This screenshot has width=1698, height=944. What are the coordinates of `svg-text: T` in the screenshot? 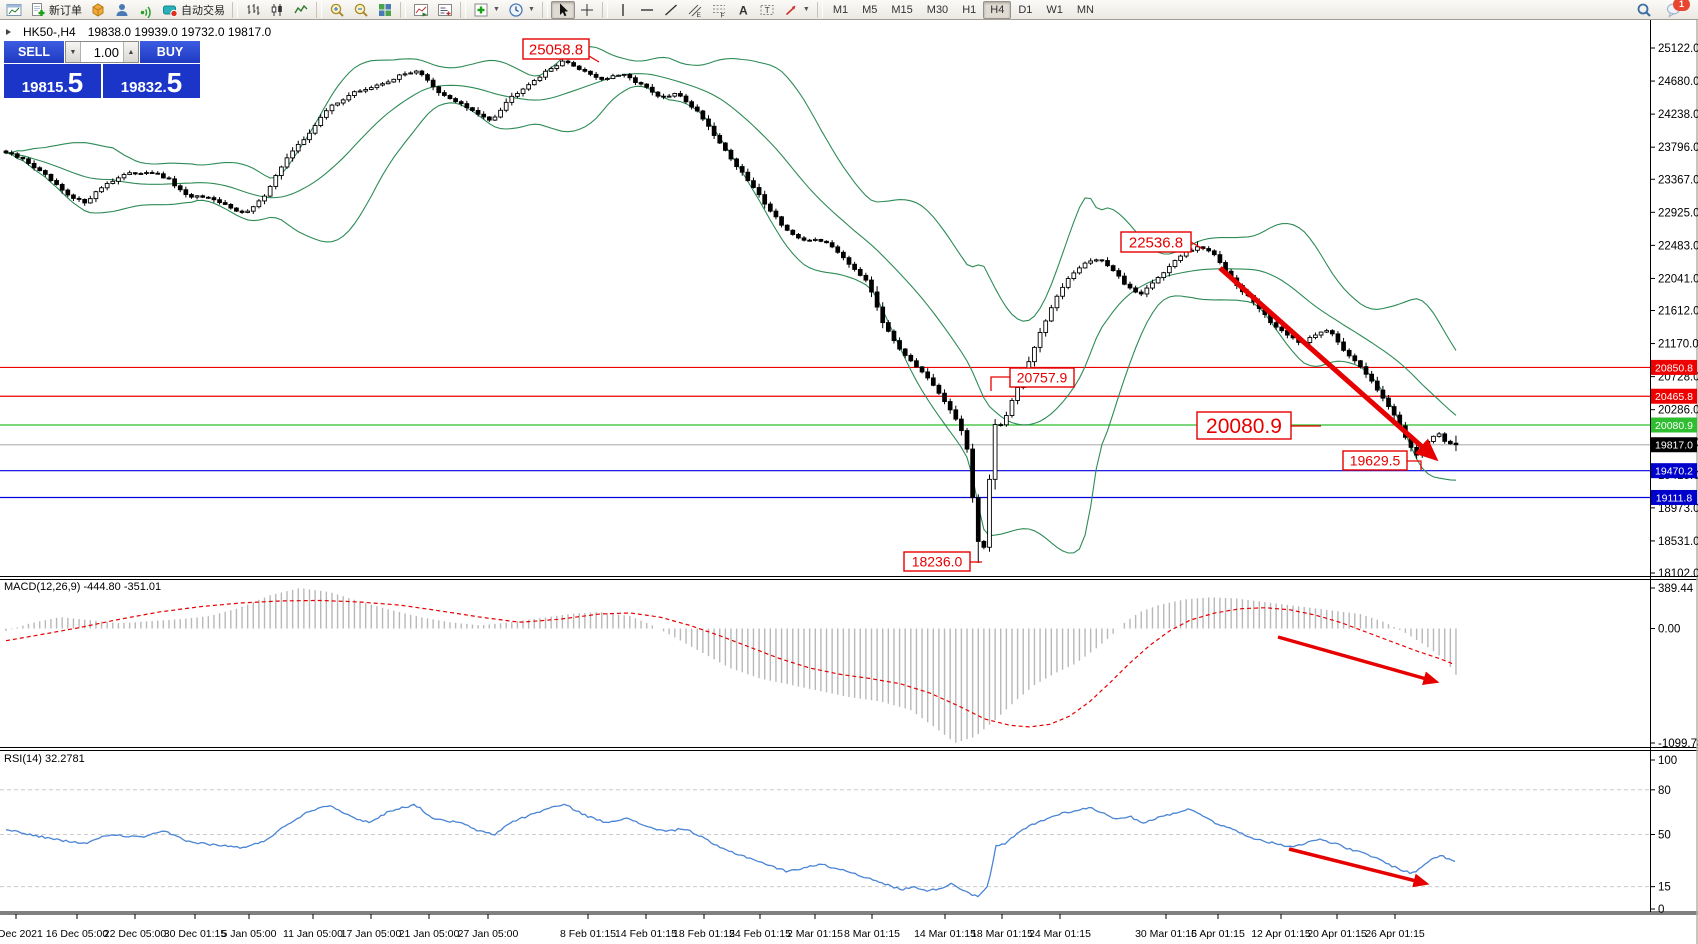 It's located at (767, 9).